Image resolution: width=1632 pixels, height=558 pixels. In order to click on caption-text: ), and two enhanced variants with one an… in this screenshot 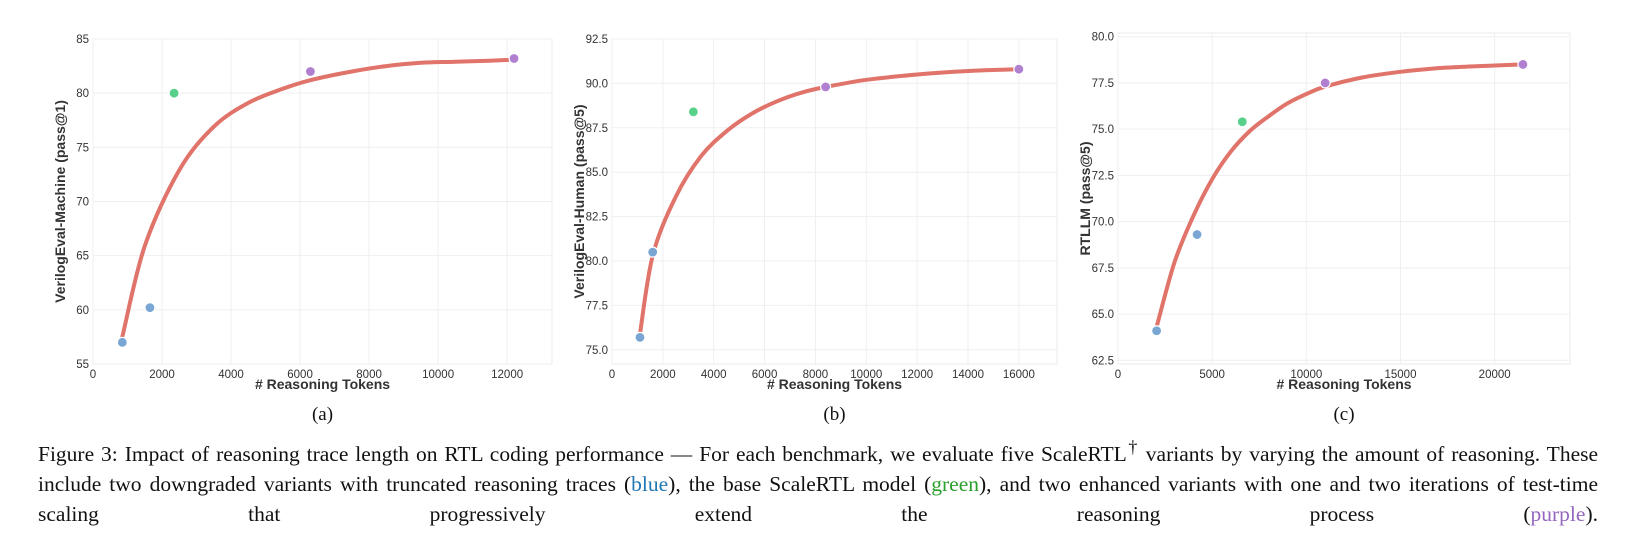, I will do `click(818, 499)`.